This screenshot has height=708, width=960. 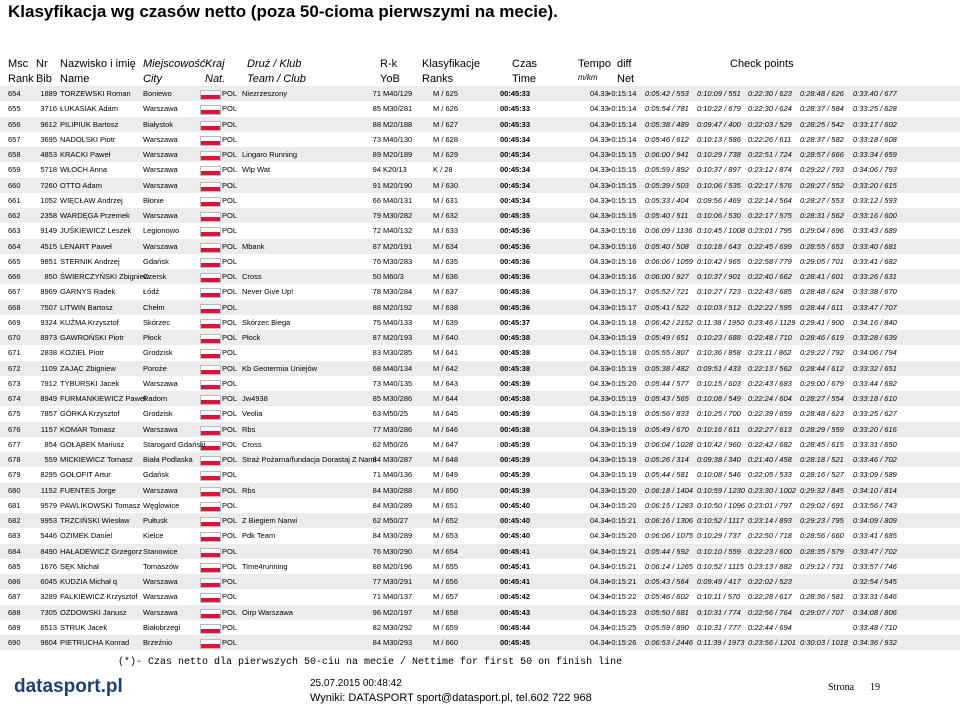 What do you see at coordinates (669, 566) in the screenshot?
I see `cell: 0:06:14 / 1265` at bounding box center [669, 566].